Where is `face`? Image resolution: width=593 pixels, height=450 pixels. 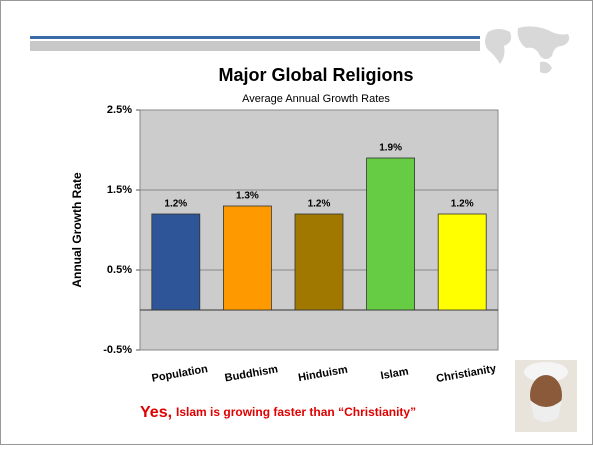
face is located at coordinates (546, 395).